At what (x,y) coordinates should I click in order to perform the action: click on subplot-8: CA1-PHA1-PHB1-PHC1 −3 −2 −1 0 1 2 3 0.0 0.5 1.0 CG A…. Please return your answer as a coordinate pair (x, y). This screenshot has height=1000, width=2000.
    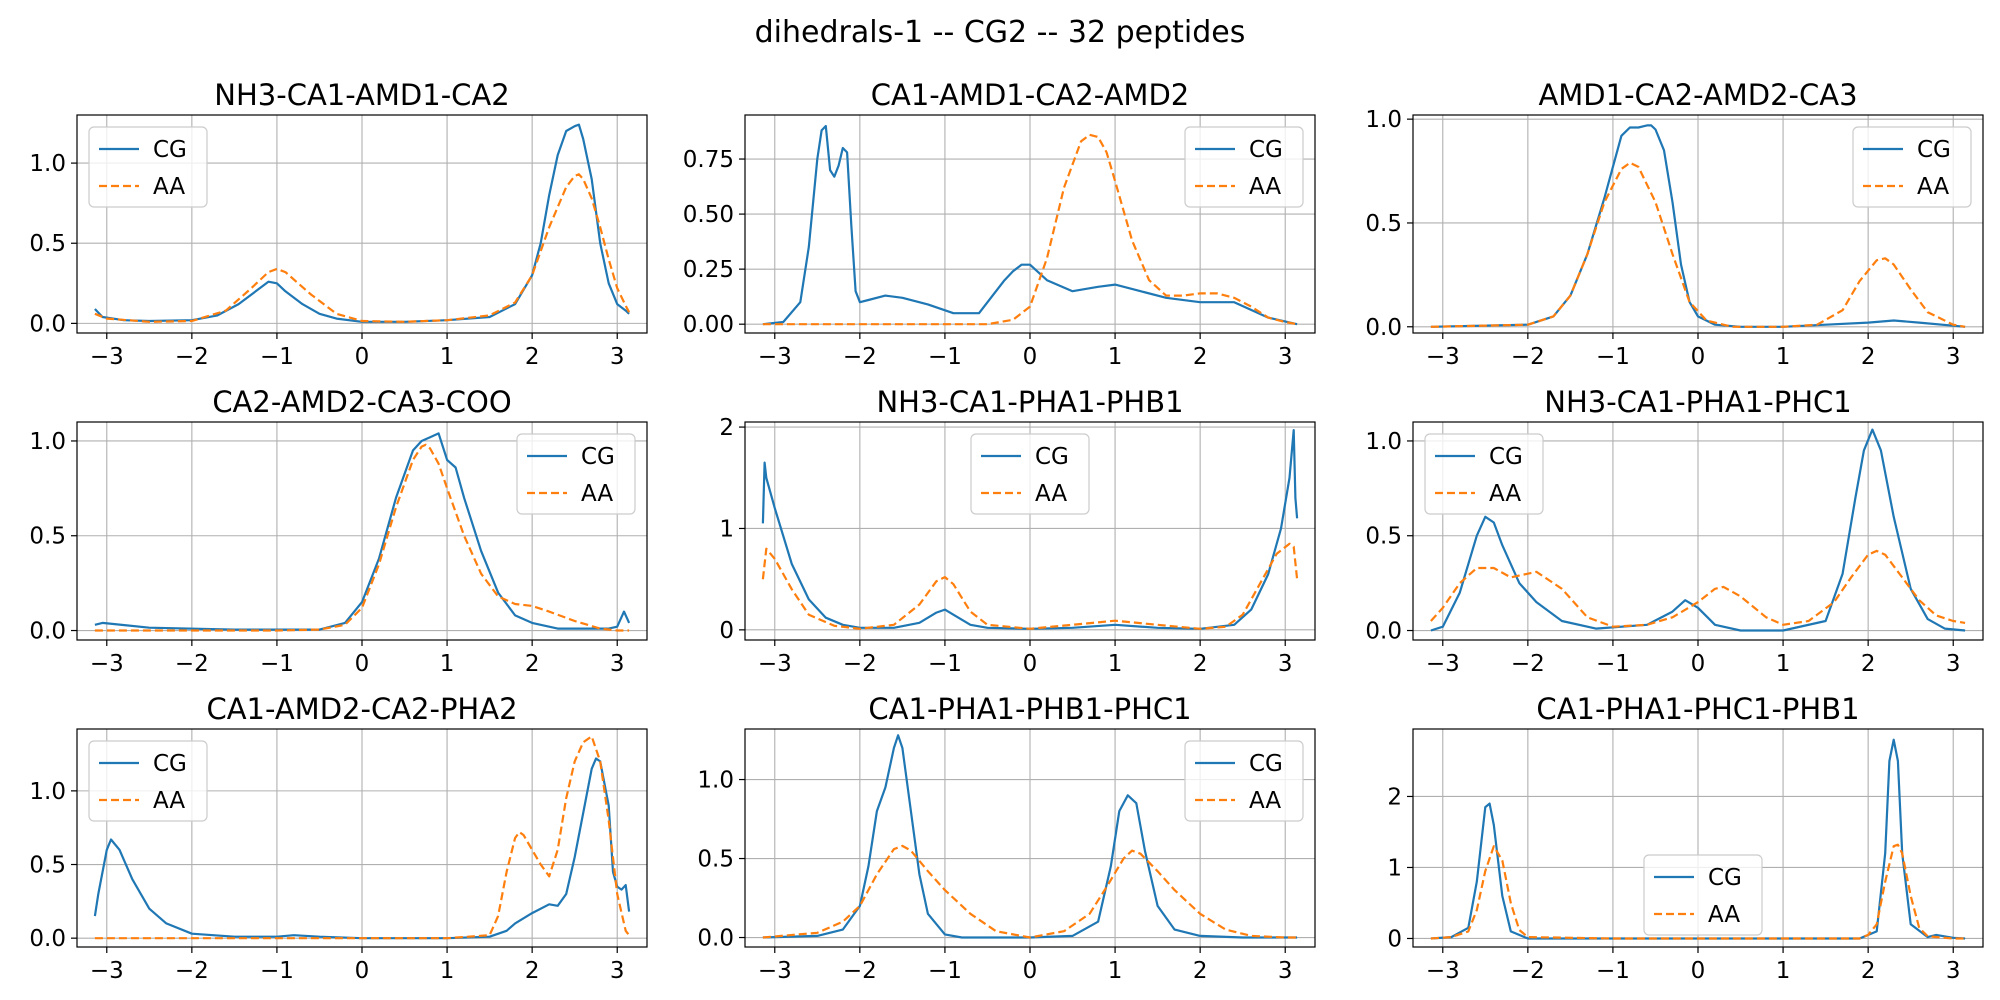
    Looking at the image, I should click on (1006, 838).